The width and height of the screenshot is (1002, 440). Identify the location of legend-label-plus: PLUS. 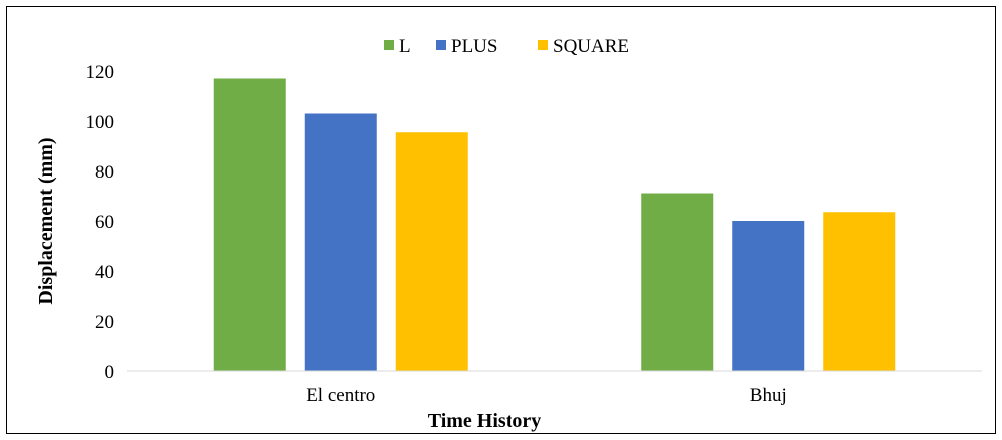
(474, 46).